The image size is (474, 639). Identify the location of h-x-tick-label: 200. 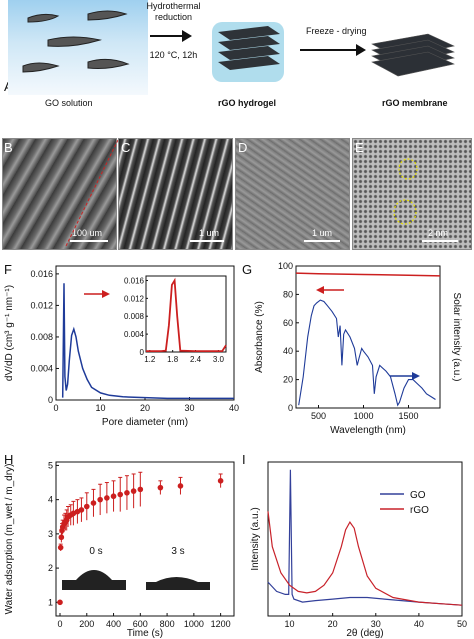
(86, 624).